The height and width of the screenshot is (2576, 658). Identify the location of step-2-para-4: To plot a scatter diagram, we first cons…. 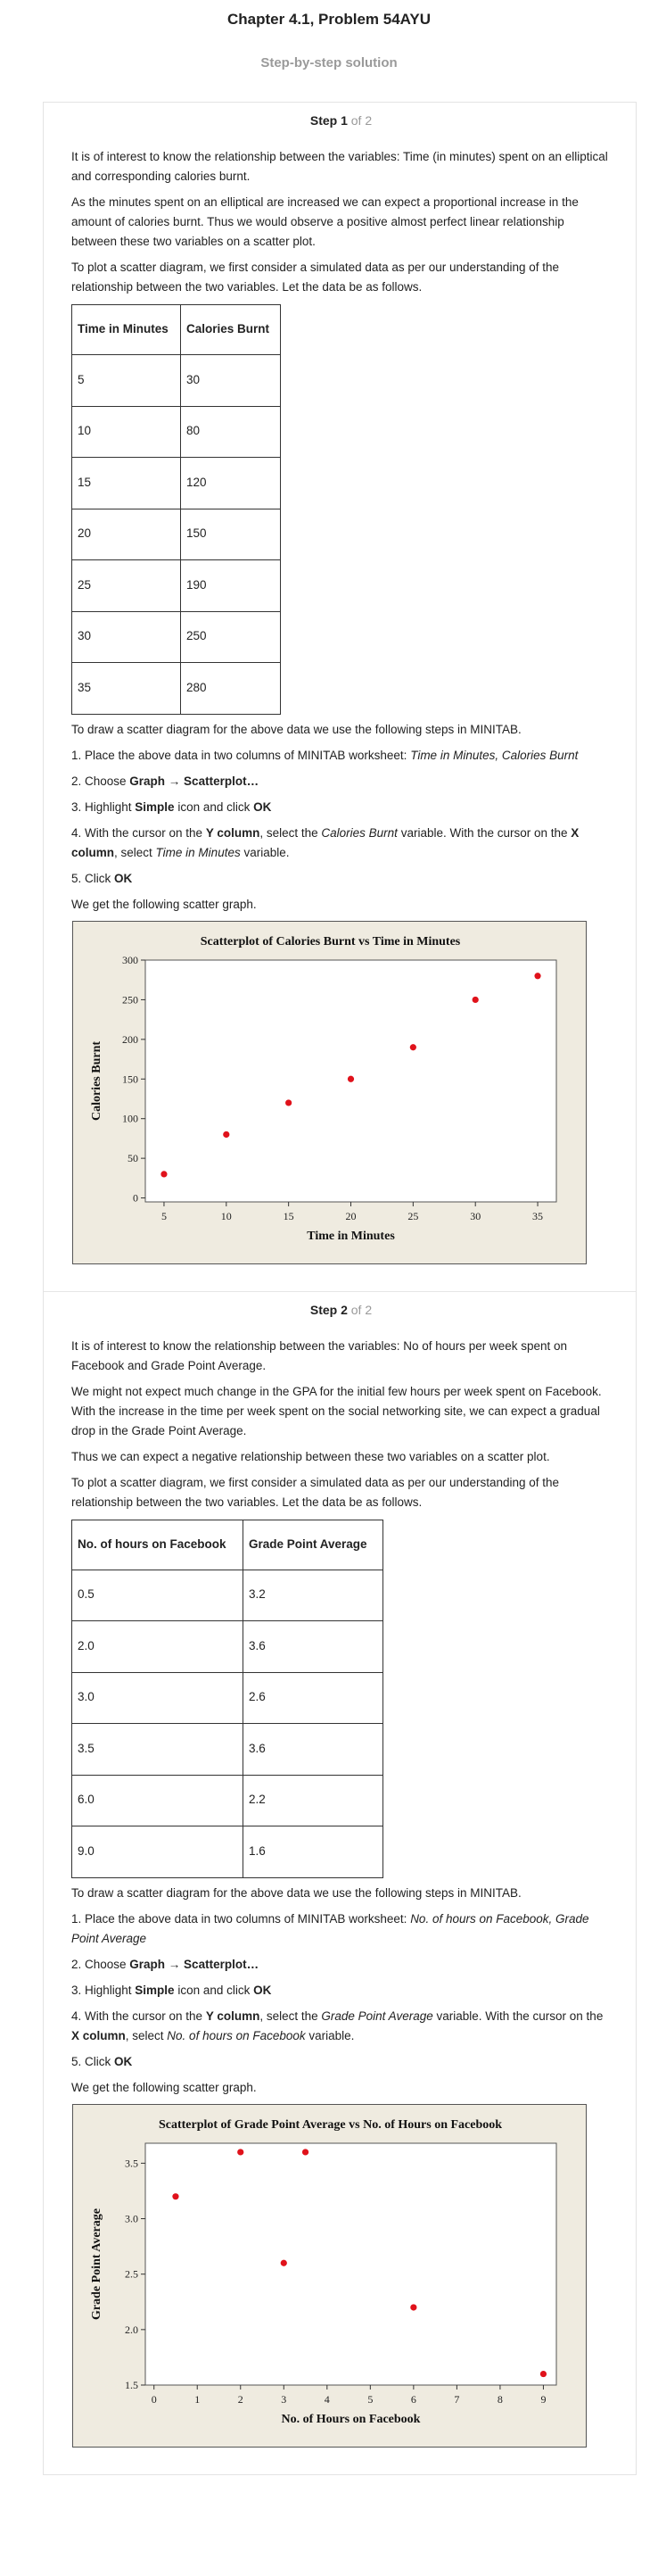
(315, 1492).